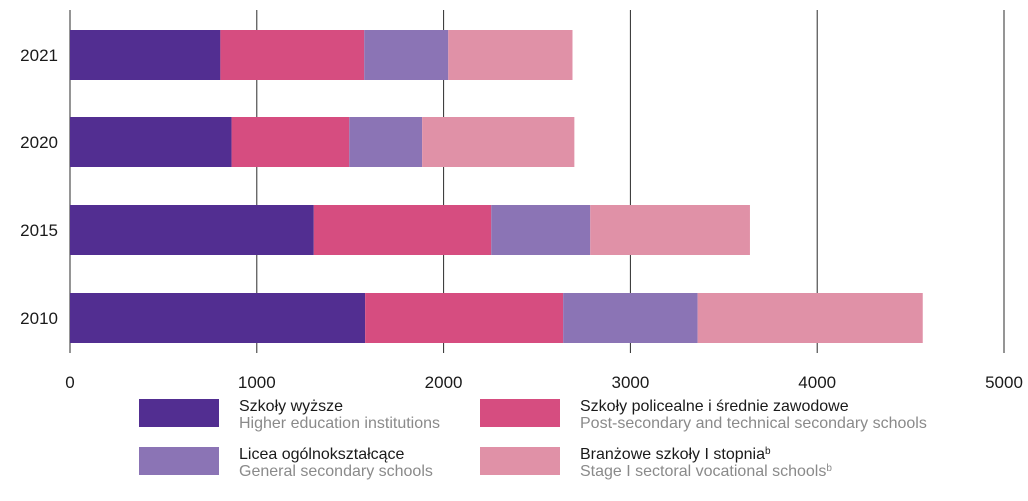 Image resolution: width=1028 pixels, height=501 pixels. What do you see at coordinates (1004, 382) in the screenshot?
I see `x-tick-label: 5000` at bounding box center [1004, 382].